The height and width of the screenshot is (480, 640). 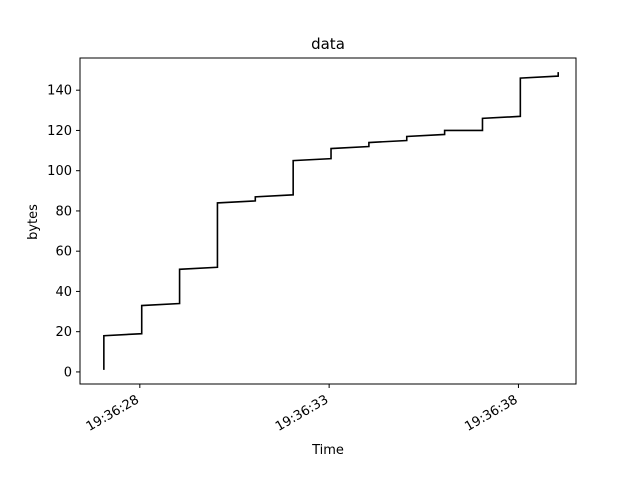 I want to click on y-tick-label-0: 0, so click(x=68, y=372).